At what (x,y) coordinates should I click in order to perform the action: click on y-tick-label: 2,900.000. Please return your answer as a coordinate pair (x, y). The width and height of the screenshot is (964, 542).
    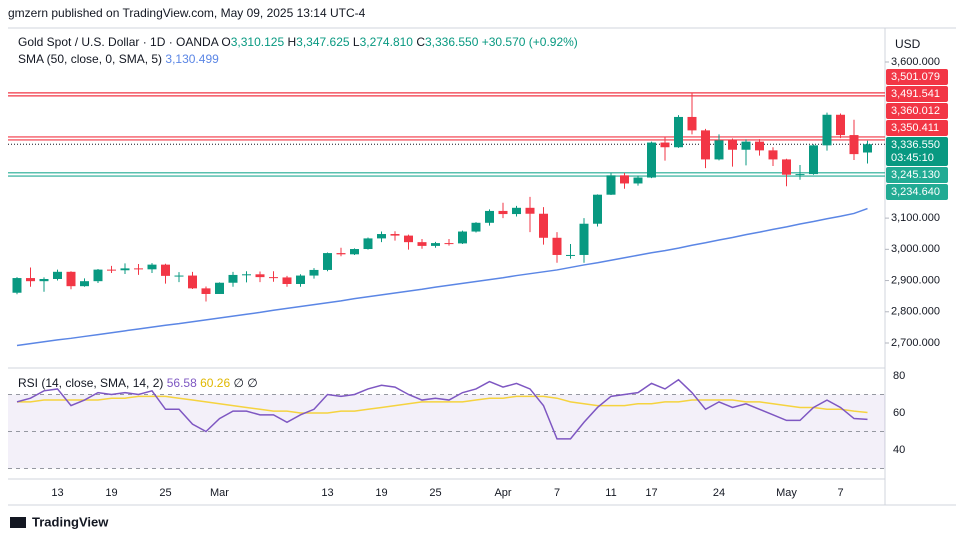
    Looking at the image, I should click on (915, 280).